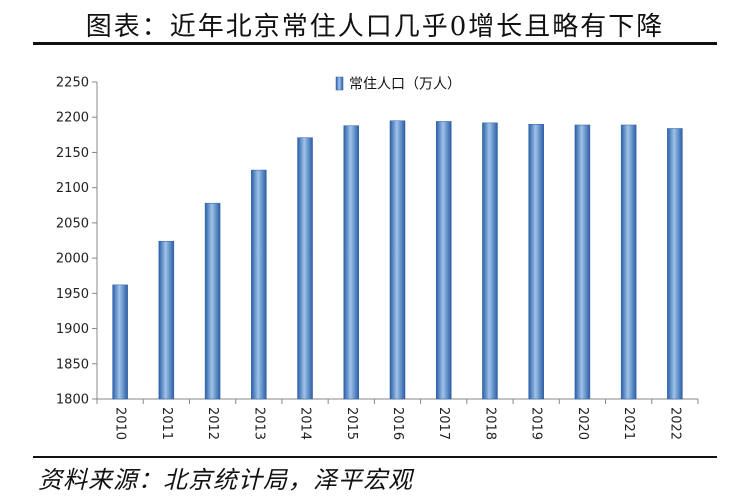  Describe the element at coordinates (405, 85) in the screenshot. I see `legend-label: 常住人口（万人）` at that location.